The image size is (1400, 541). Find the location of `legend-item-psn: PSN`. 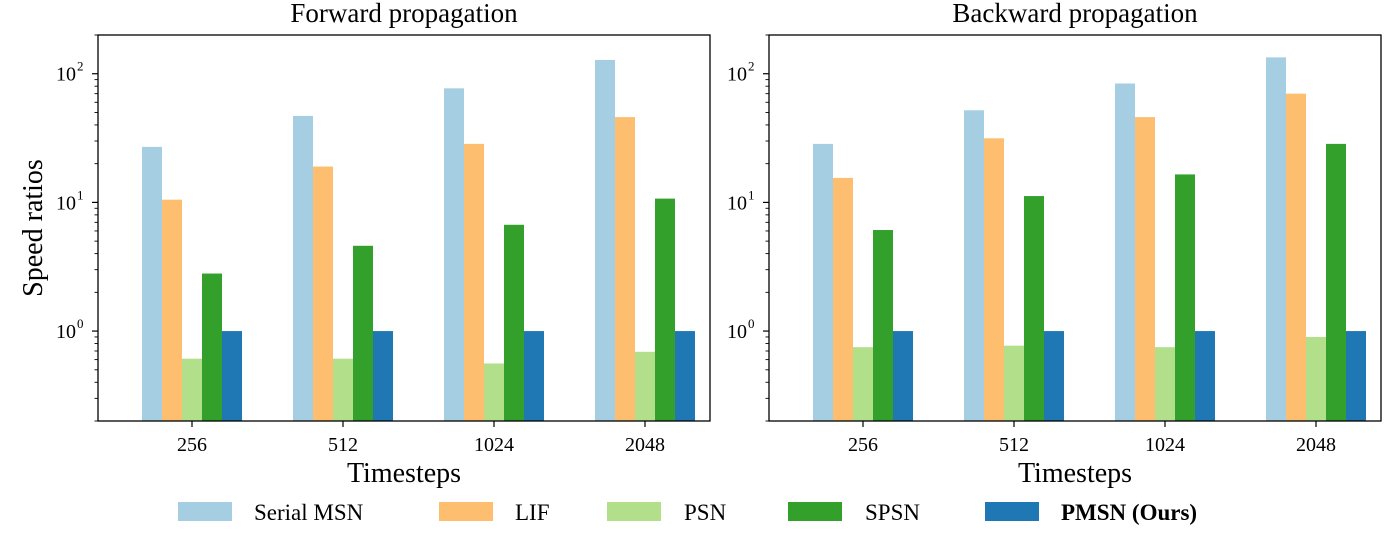

legend-item-psn: PSN is located at coordinates (667, 512).